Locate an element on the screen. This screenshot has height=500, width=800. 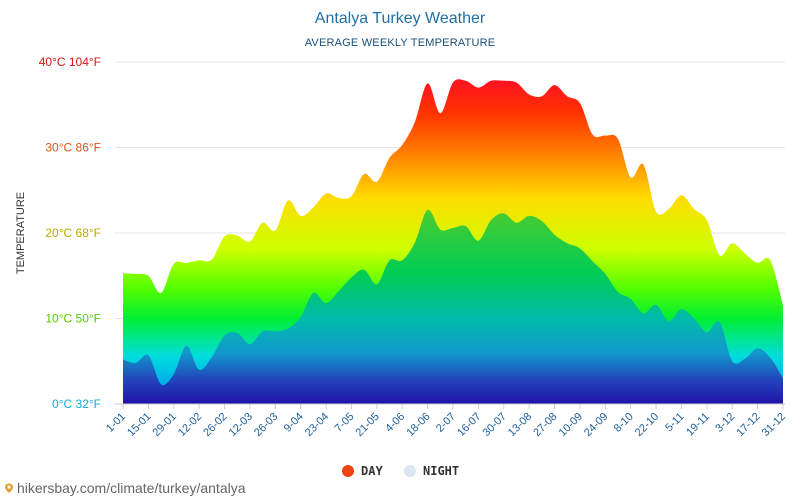
x-tick-label: 30-07 is located at coordinates (495, 425).